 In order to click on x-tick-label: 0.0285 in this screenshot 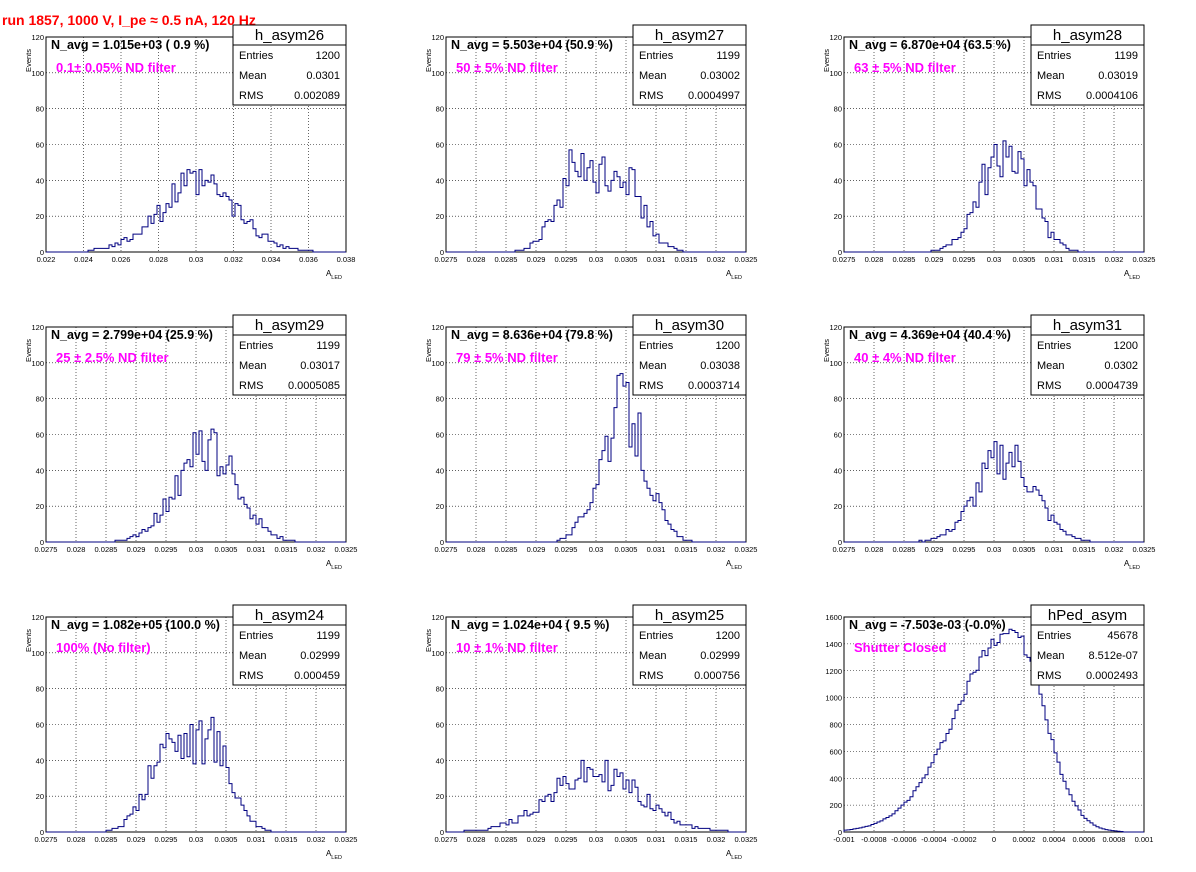, I will do `click(904, 549)`.